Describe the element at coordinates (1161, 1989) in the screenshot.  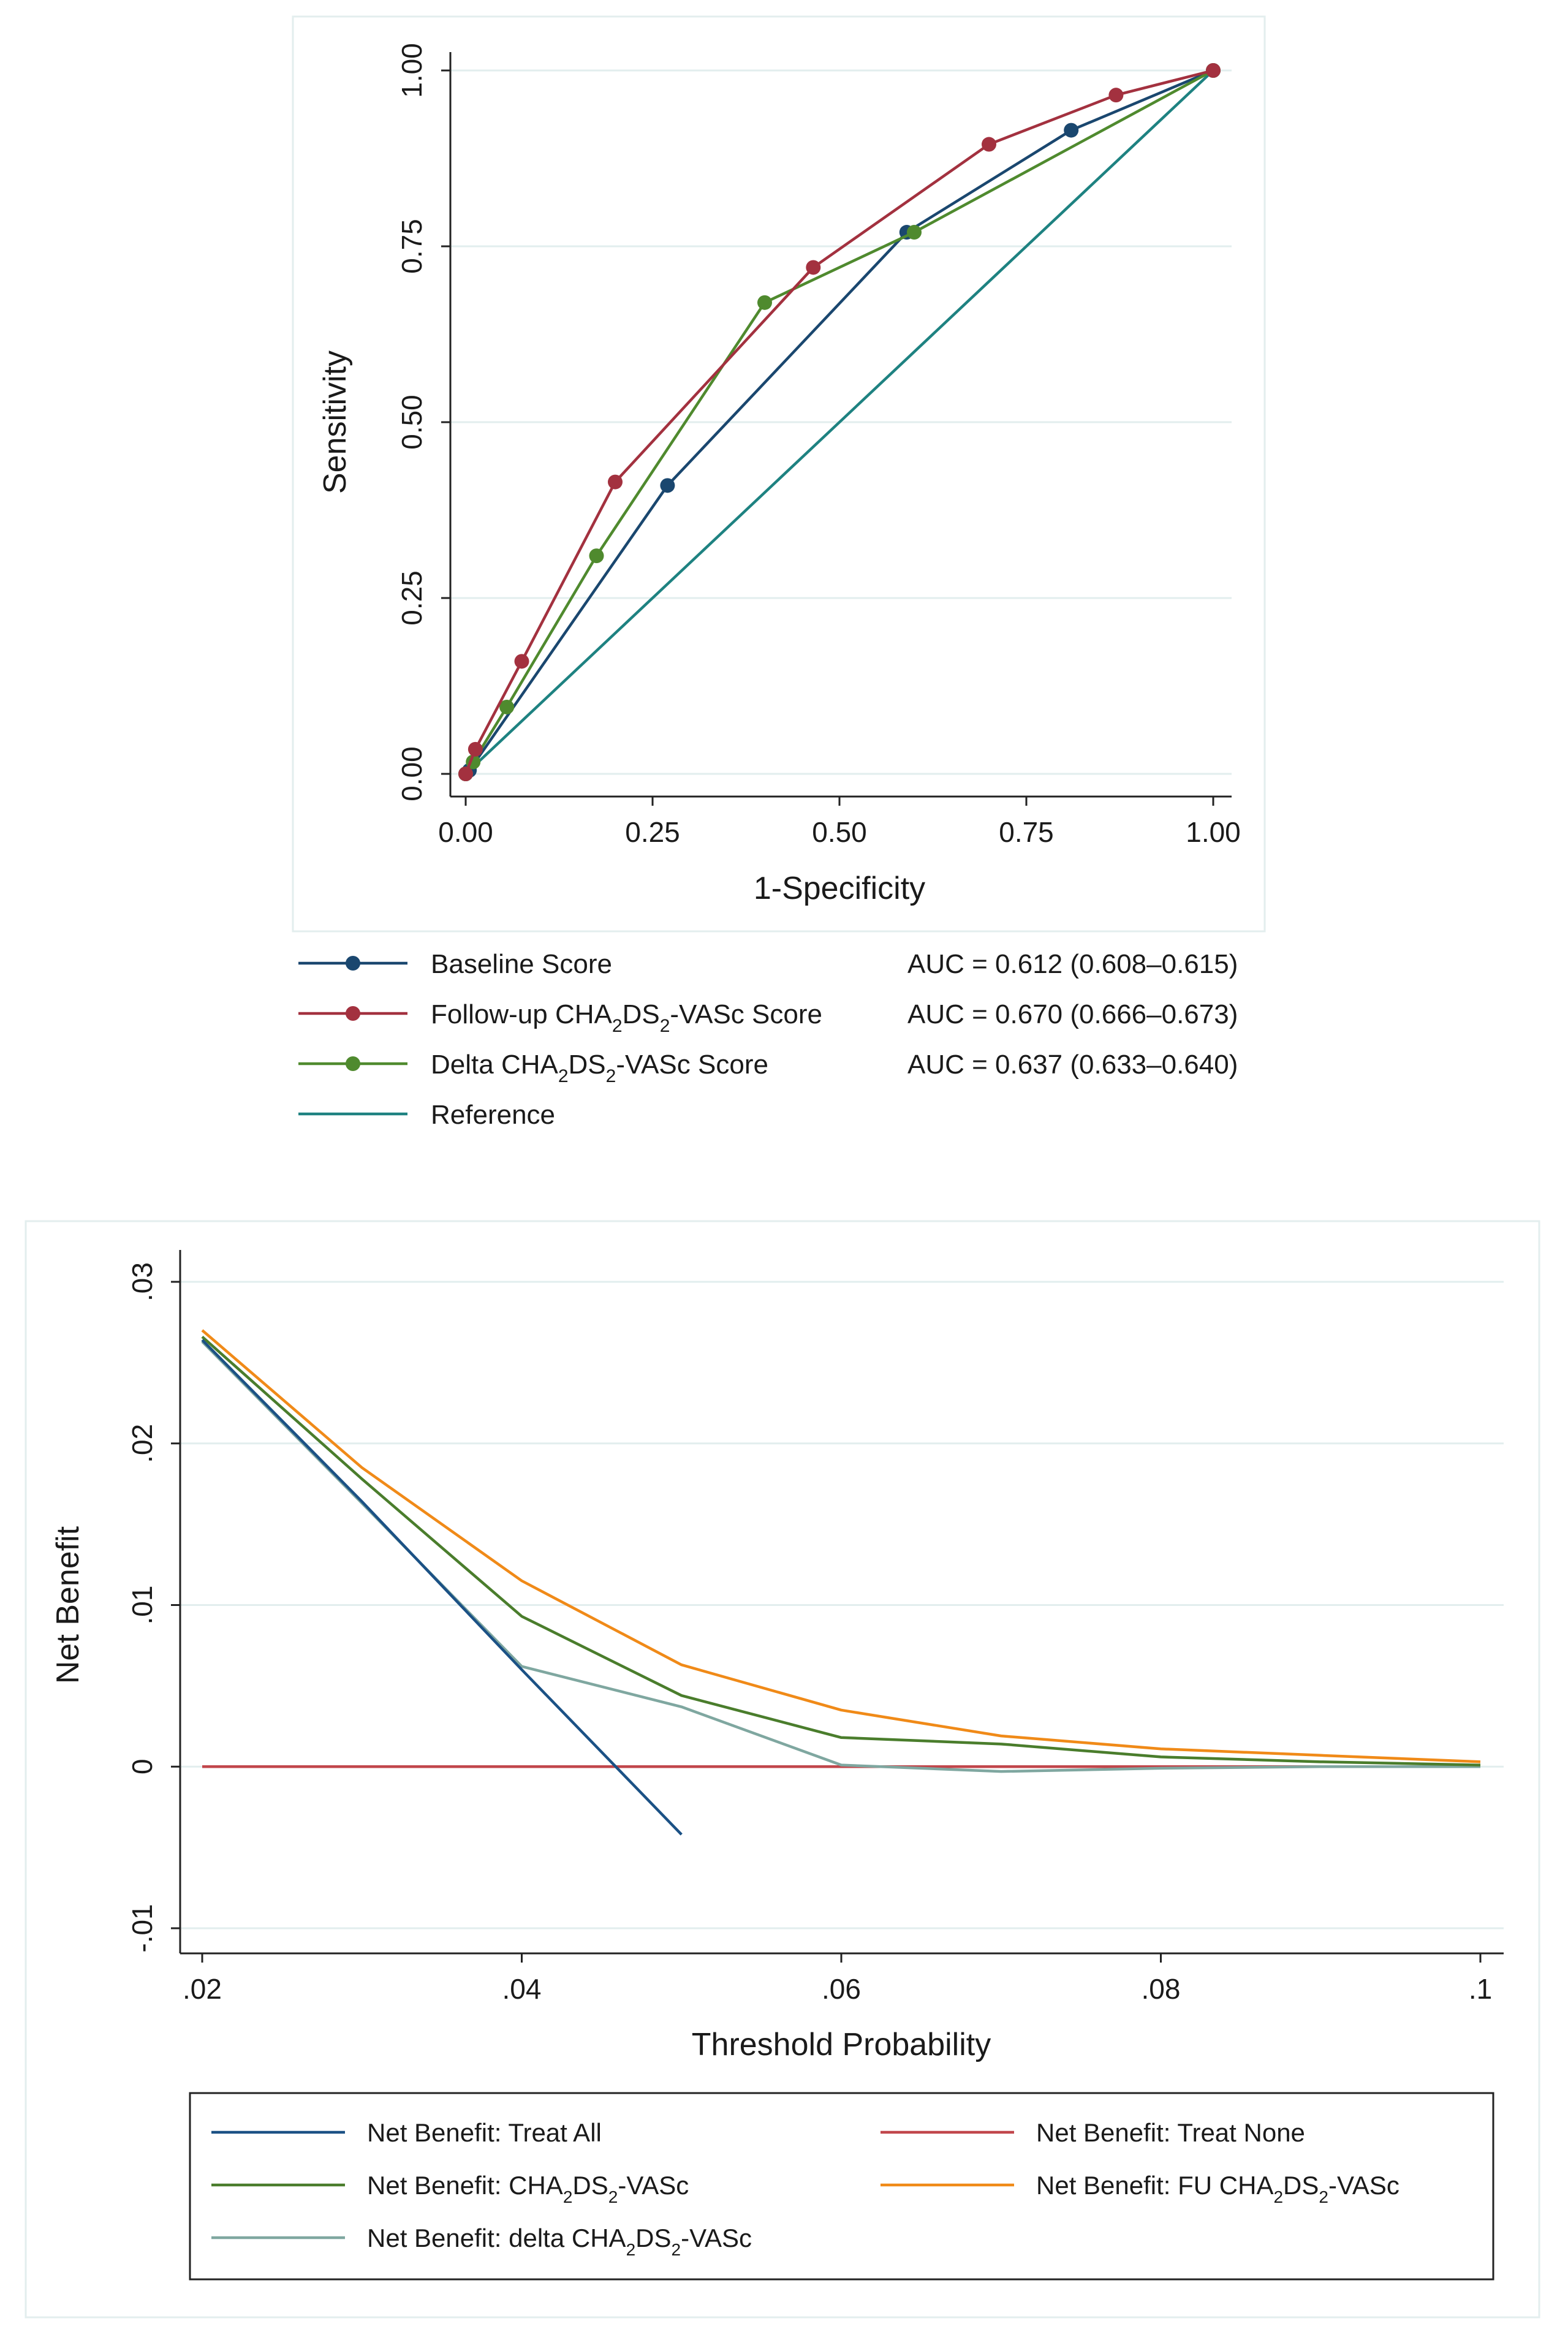
I see `x-tick-label: .08` at that location.